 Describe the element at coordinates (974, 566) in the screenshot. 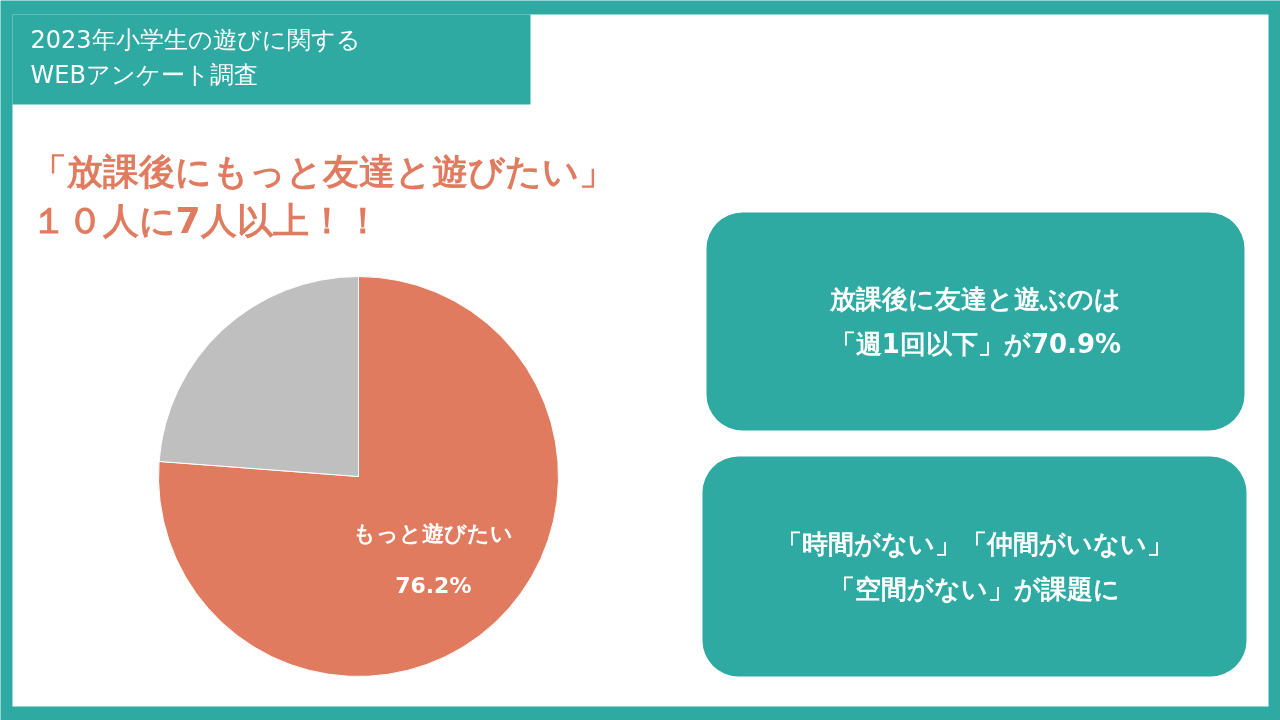

I see `text: 「時間がない」「仲間がいない」「空間がない」が課題に` at that location.